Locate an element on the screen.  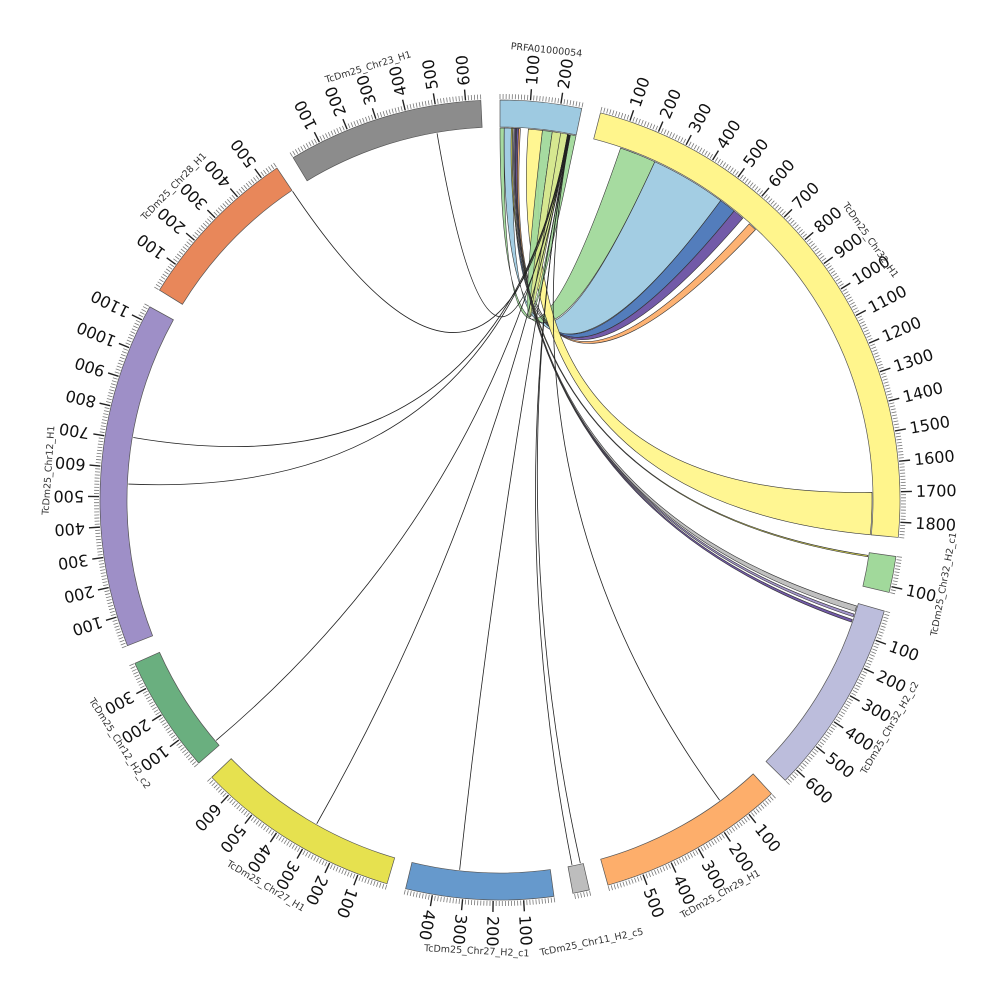
link-TcDm25_Chr11_H2_c5 is located at coordinates (554, 500).